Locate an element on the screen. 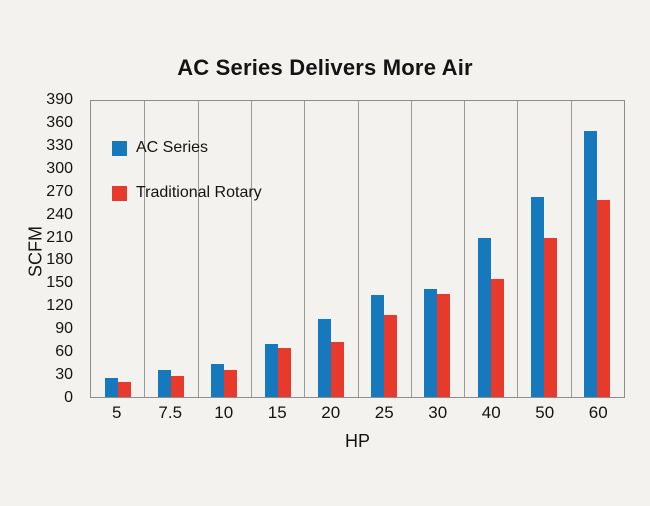 The width and height of the screenshot is (650, 506). y-tick-label: 330 is located at coordinates (59, 145).